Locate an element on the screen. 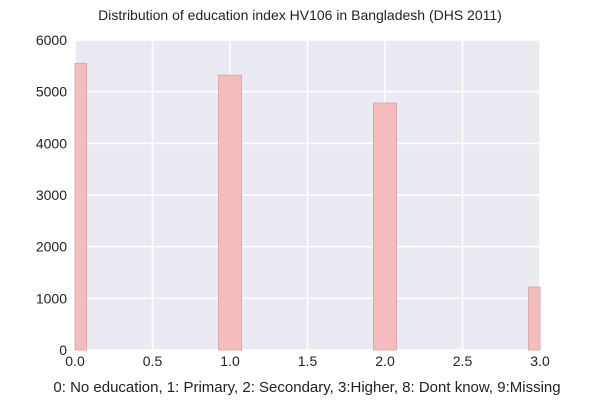 The image size is (600, 400). x-tick-label: 2.5 is located at coordinates (463, 361).